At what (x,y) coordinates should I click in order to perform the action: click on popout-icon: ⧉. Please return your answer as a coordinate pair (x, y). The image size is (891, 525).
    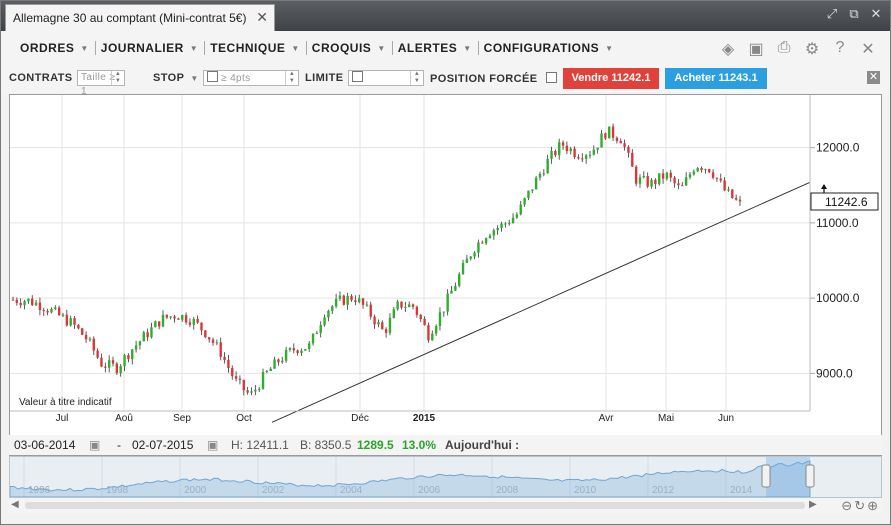
    Looking at the image, I should click on (854, 13).